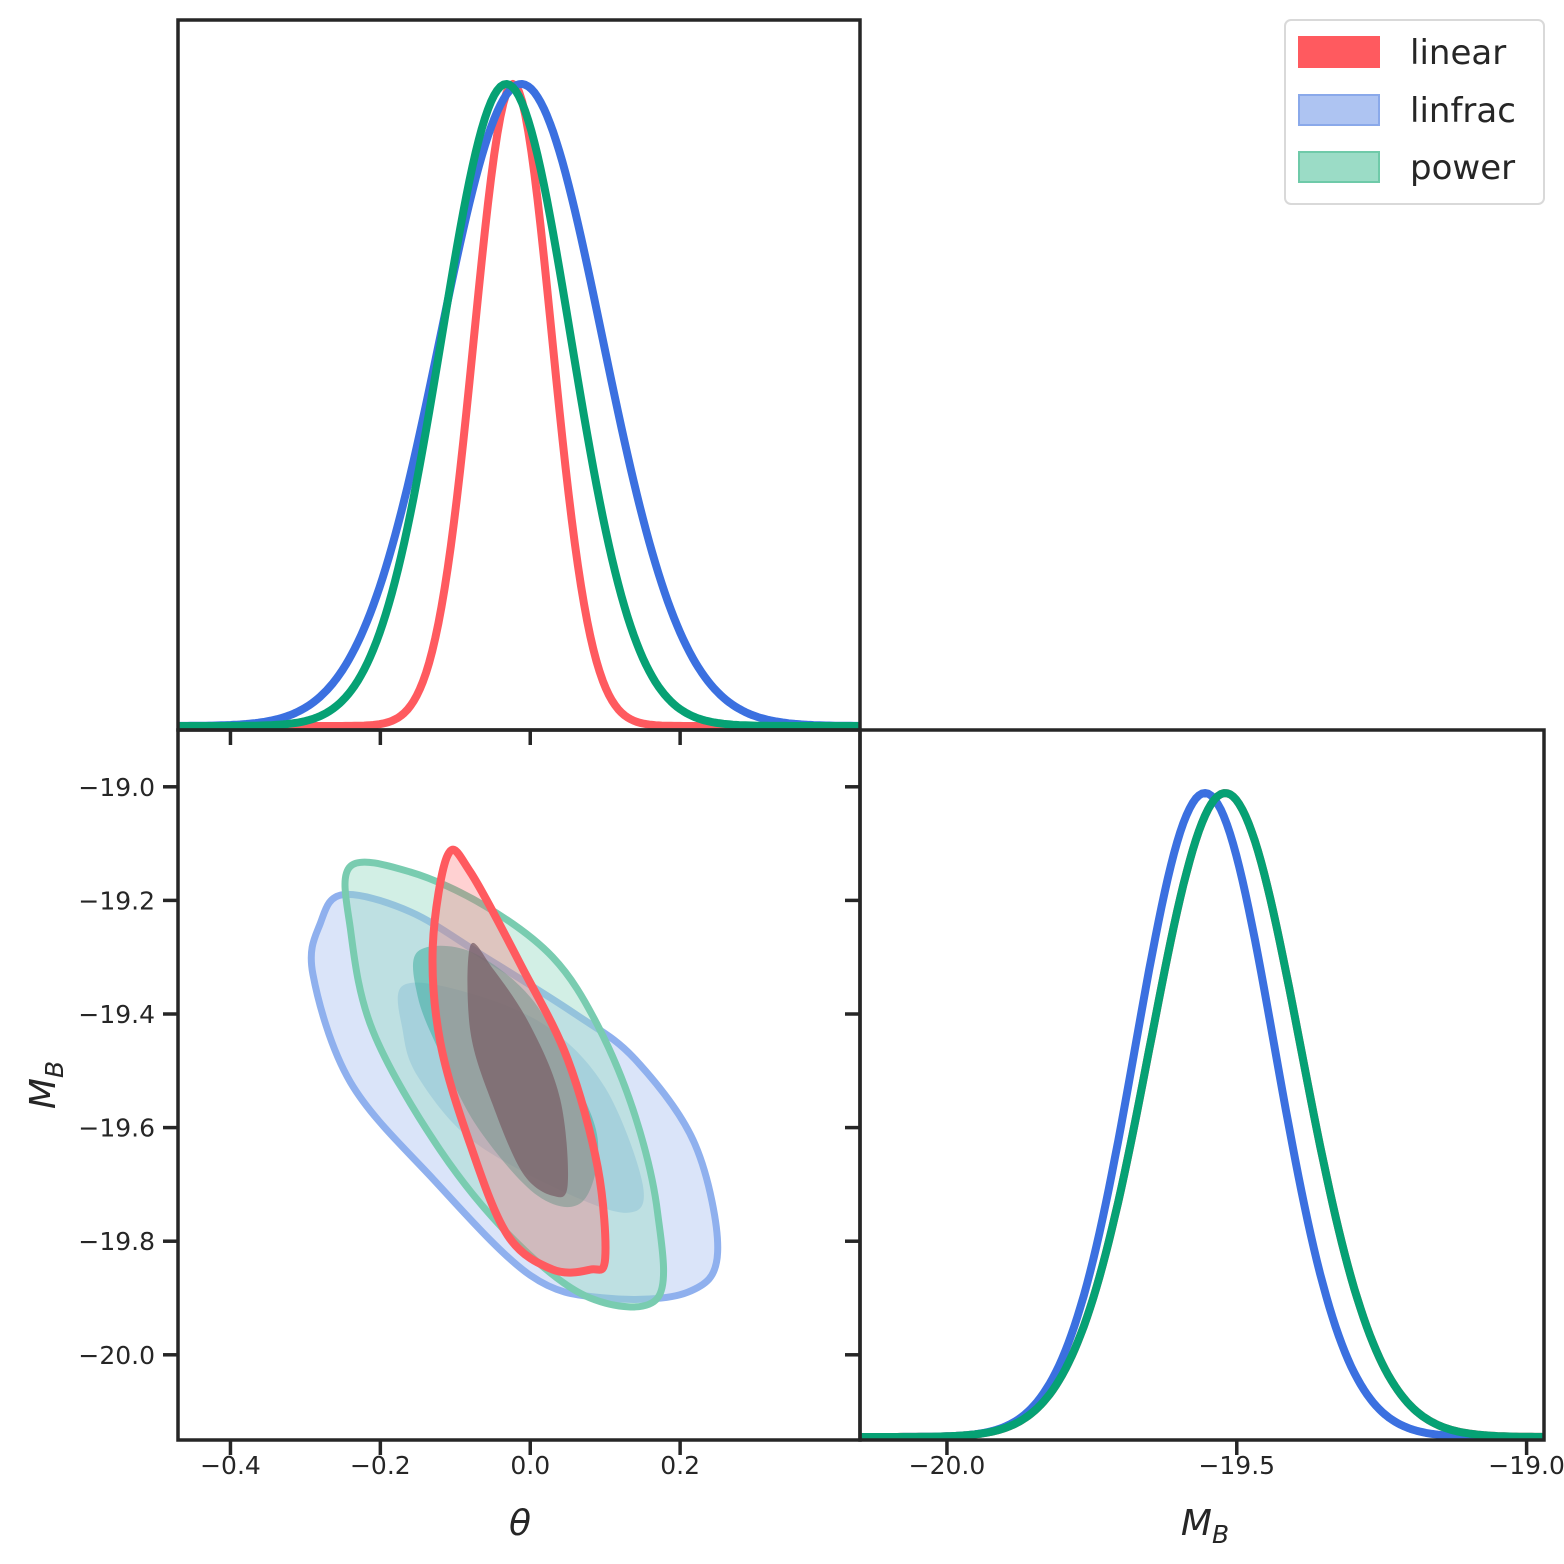 The height and width of the screenshot is (1564, 1564). What do you see at coordinates (1339, 52) in the screenshot?
I see `legend-swatch-linear` at bounding box center [1339, 52].